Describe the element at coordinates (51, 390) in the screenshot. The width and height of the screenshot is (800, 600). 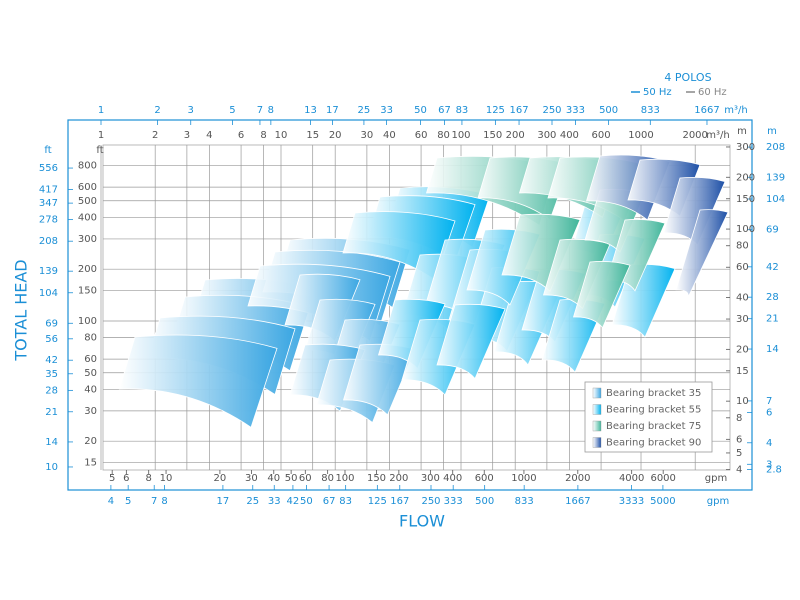
I see `y-tick-label: 28` at that location.